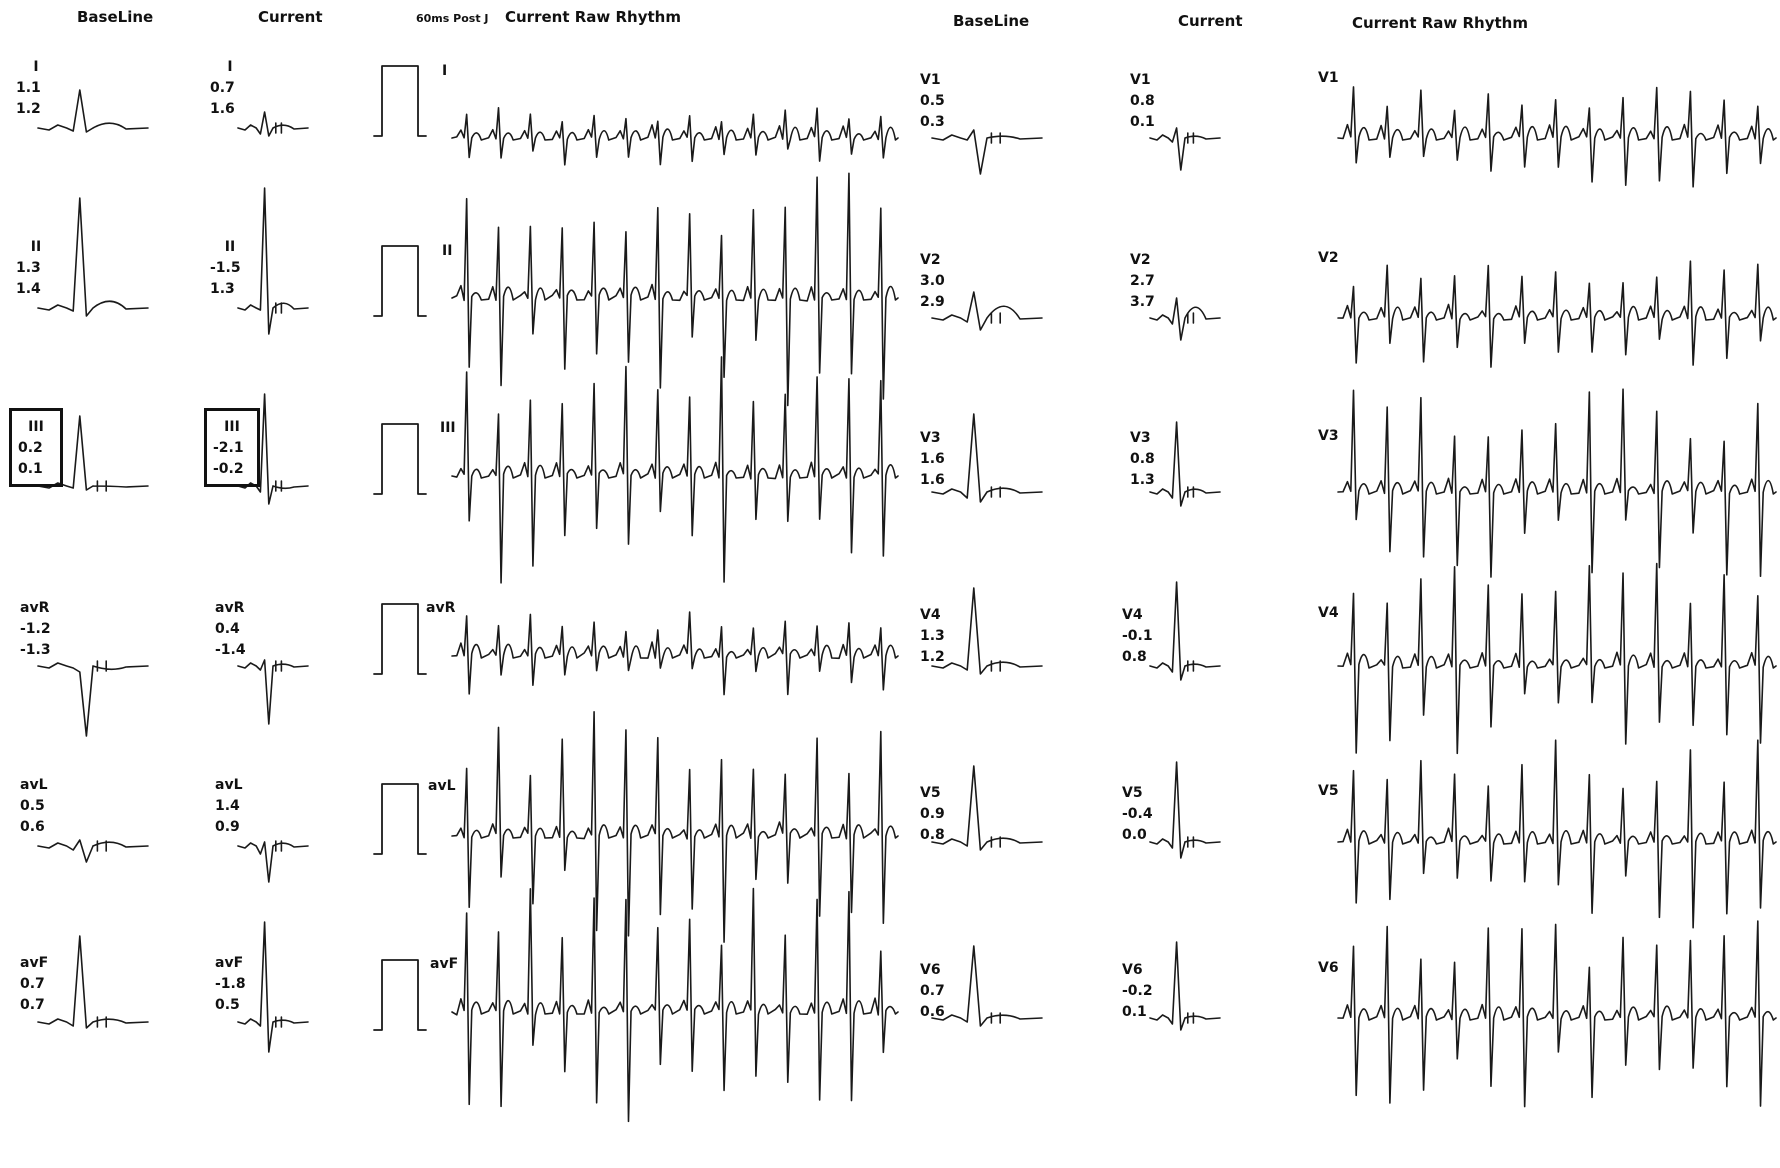  I want to click on raw-label-V5: V5, so click(1328, 791).